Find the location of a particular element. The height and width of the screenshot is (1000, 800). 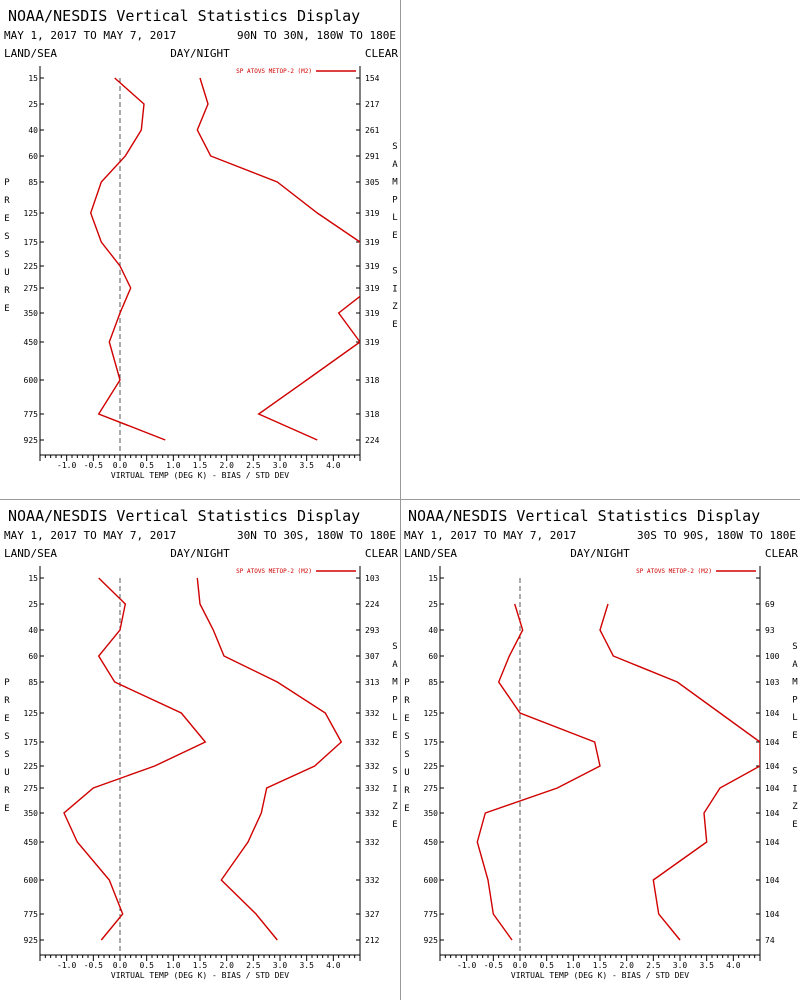

x-tick-label: 0.5 is located at coordinates (546, 965).